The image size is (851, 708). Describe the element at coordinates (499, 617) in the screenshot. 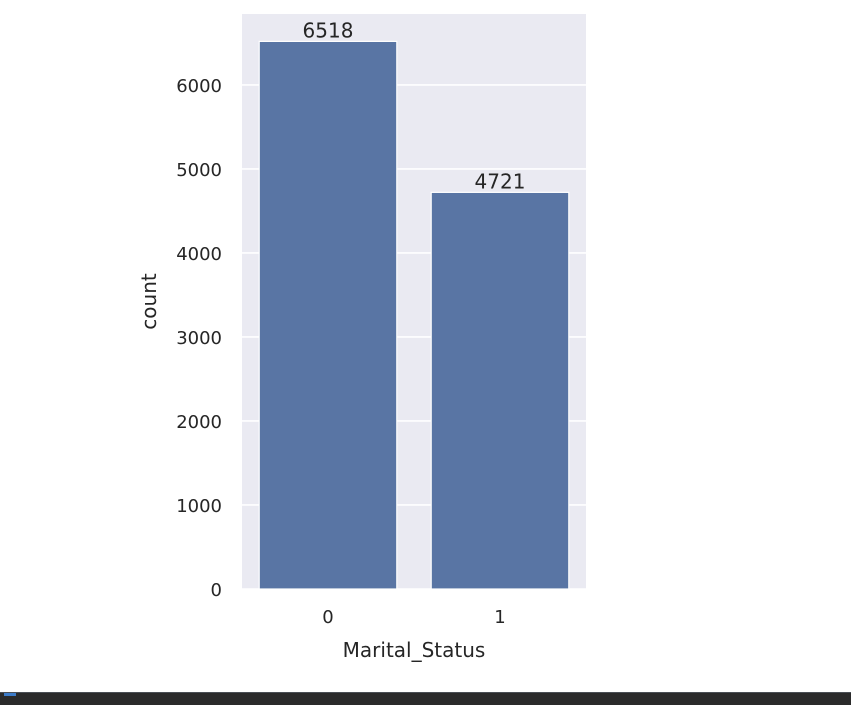

I see `x-tick-label: 1` at that location.